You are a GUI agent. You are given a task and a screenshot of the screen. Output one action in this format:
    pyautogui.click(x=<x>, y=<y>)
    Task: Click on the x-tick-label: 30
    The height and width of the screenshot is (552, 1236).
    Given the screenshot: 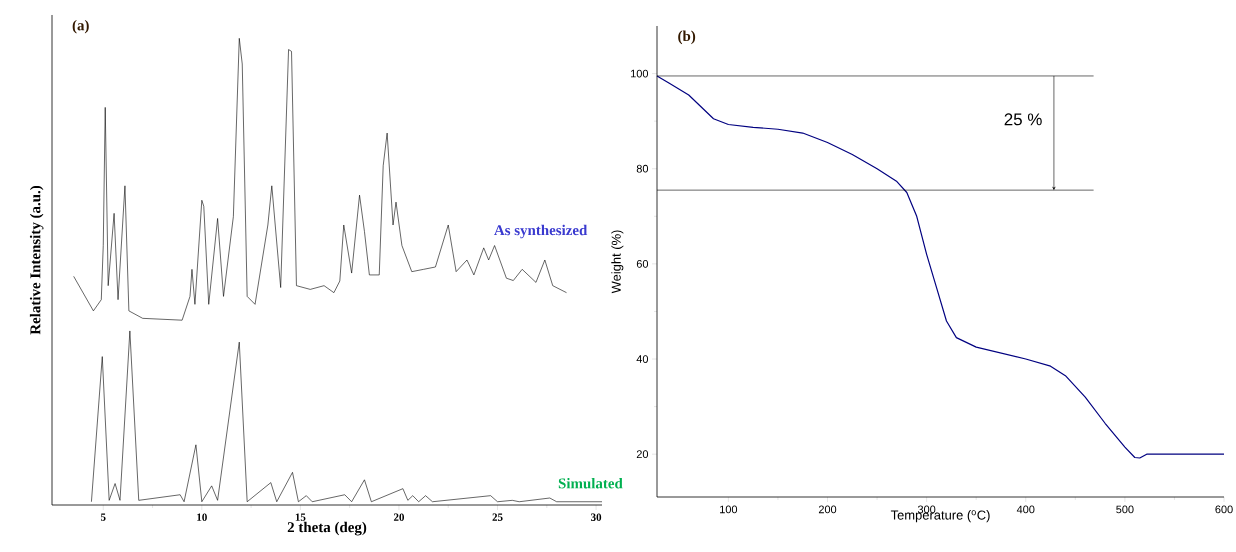 What is the action you would take?
    pyautogui.click(x=596, y=517)
    